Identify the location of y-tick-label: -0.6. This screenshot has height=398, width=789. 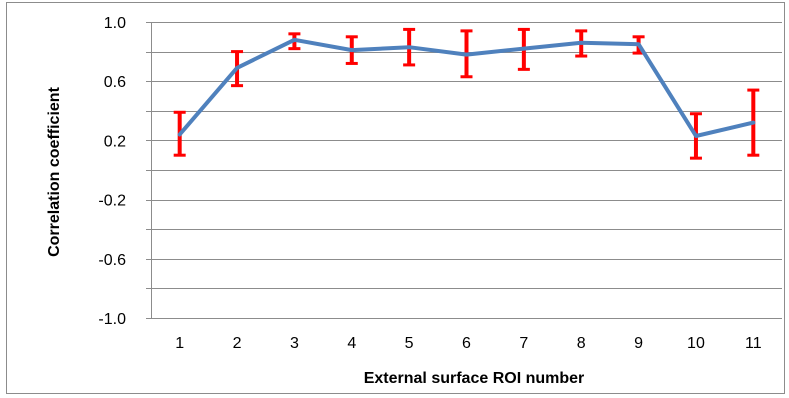
(112, 260).